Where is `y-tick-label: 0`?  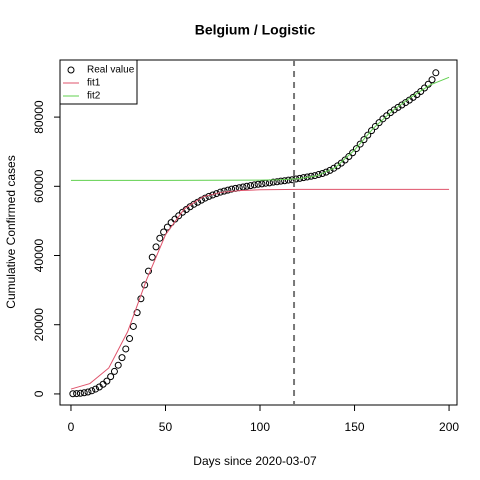
y-tick-label: 0 is located at coordinates (39, 393).